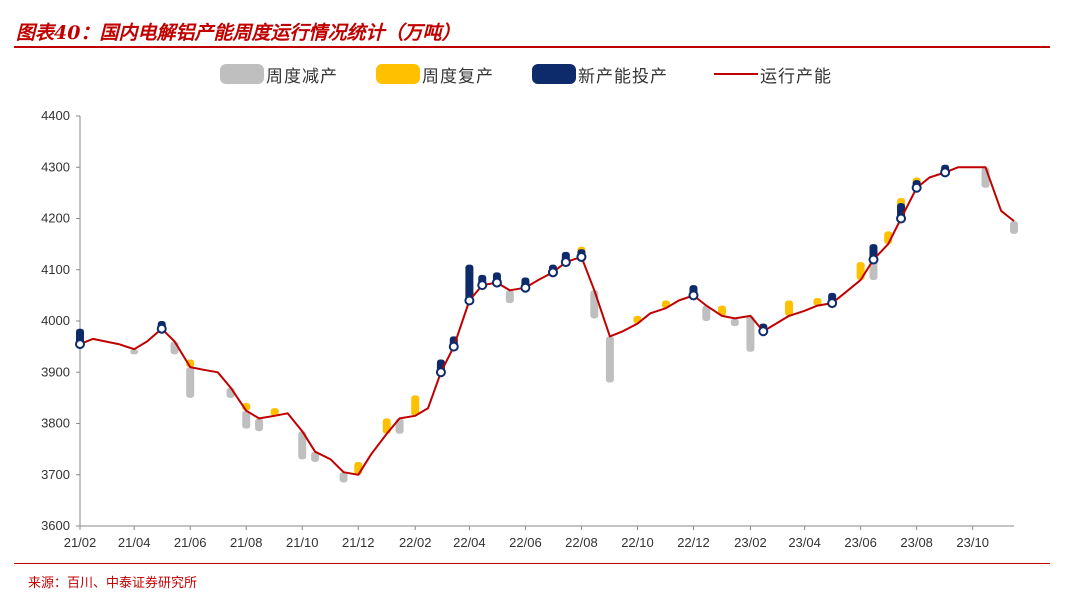 This screenshot has width=1080, height=599. What do you see at coordinates (238, 33) in the screenshot?
I see `chart-title: 图表40：国内电解铝产能周度运行情况统计（万吨）` at bounding box center [238, 33].